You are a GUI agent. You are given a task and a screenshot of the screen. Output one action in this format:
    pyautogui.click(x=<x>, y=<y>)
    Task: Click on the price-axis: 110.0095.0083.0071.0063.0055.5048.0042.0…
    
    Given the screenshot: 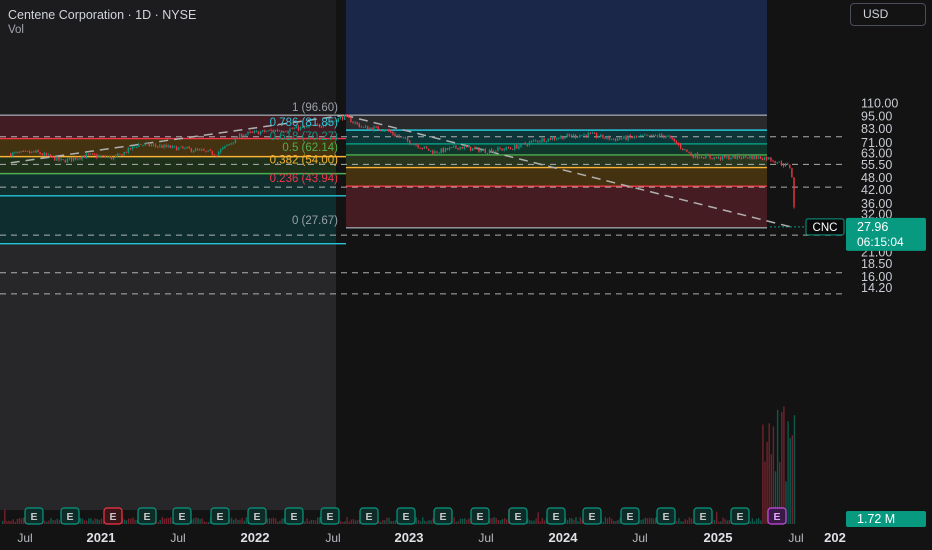 What is the action you would take?
    pyautogui.click(x=888, y=275)
    